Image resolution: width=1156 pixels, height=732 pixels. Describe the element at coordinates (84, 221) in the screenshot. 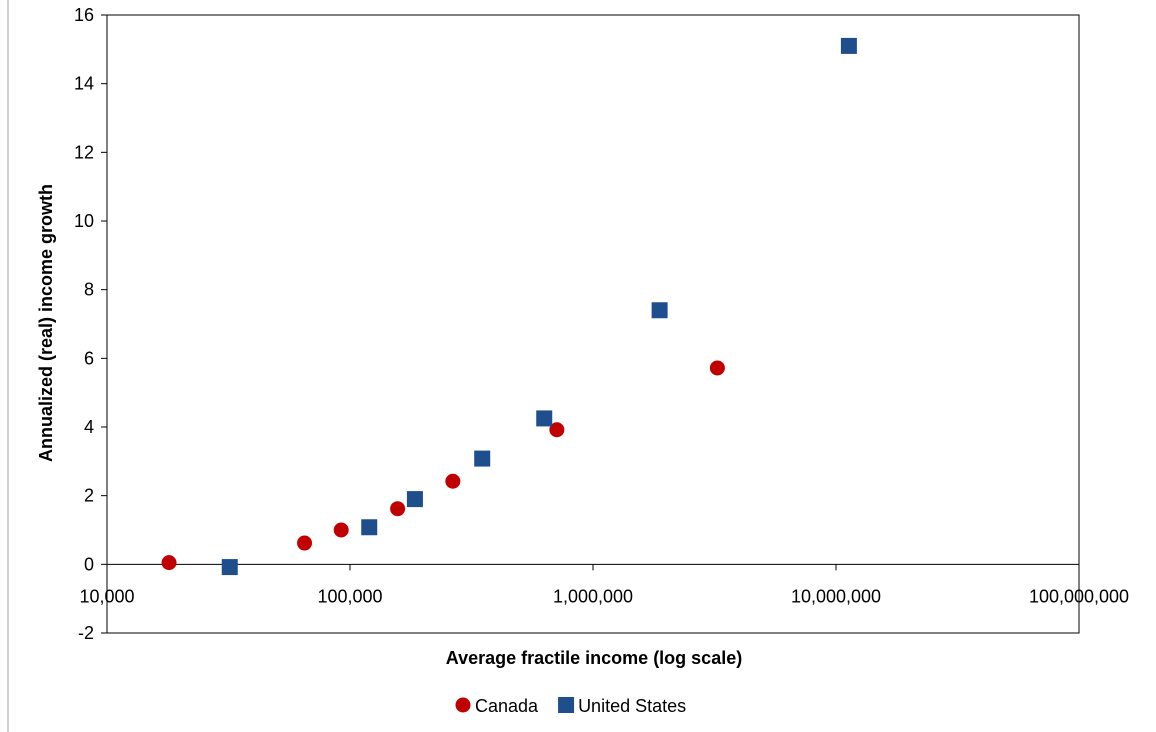

I see `y-tick-label: 10` at that location.